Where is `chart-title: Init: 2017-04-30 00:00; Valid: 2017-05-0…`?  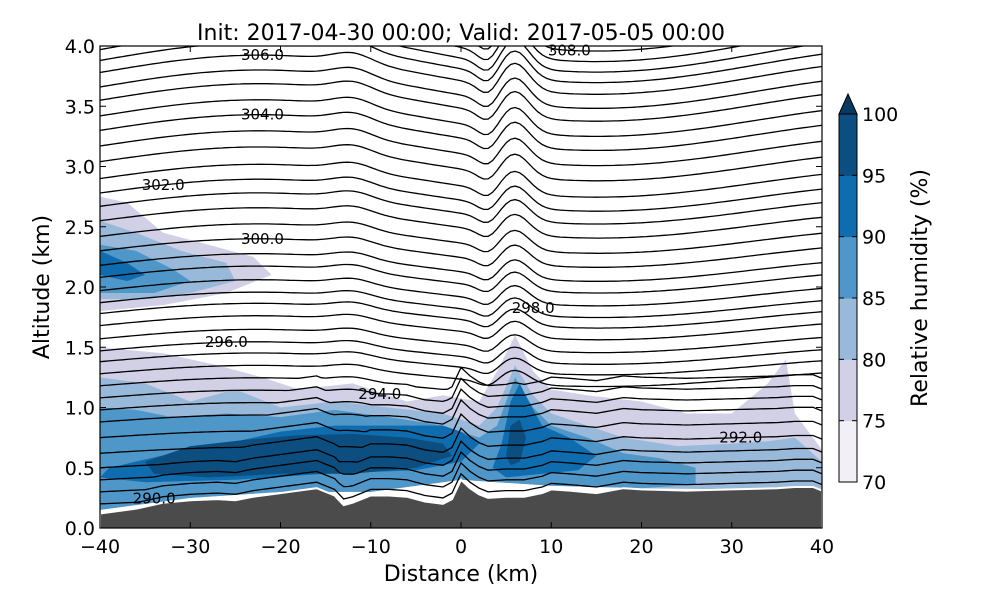
chart-title: Init: 2017-04-30 00:00; Valid: 2017-05-0… is located at coordinates (461, 33).